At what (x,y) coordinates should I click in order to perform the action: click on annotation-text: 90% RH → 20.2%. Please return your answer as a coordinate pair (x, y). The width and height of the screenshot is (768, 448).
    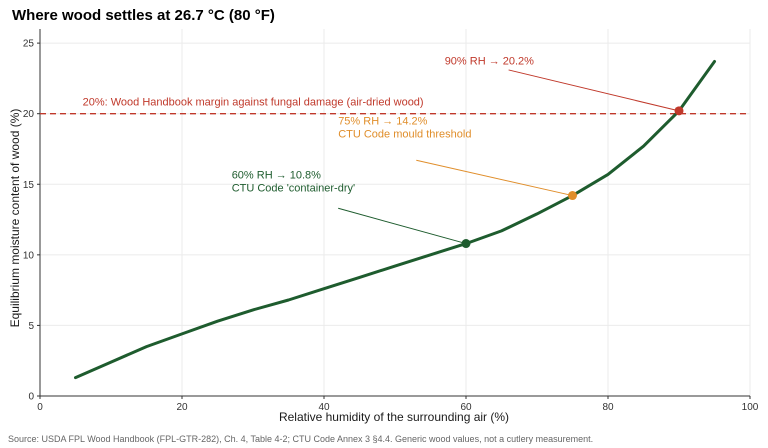
    Looking at the image, I should click on (489, 61).